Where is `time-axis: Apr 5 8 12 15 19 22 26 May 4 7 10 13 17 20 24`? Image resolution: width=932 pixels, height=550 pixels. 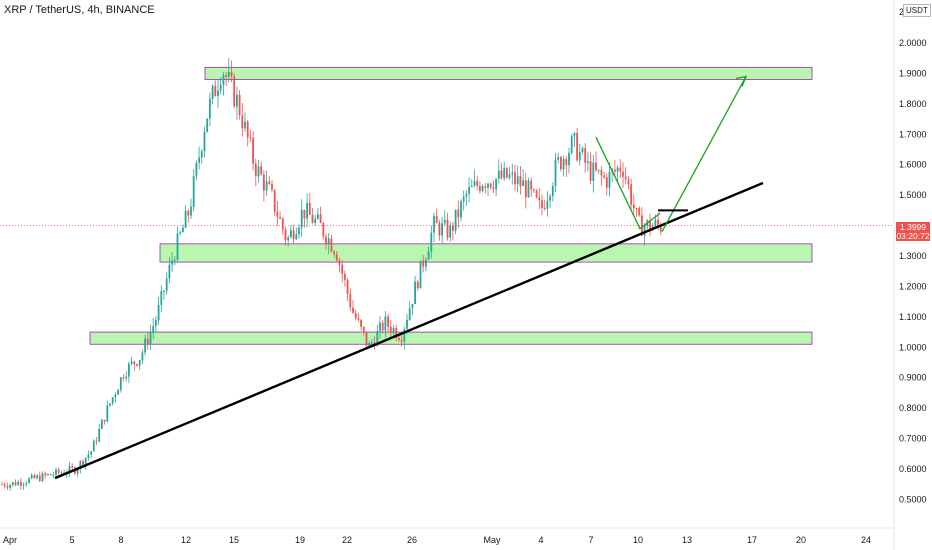 time-axis: Apr 5 8 12 15 19 22 26 May 4 7 10 13 17 20 24 is located at coordinates (447, 536).